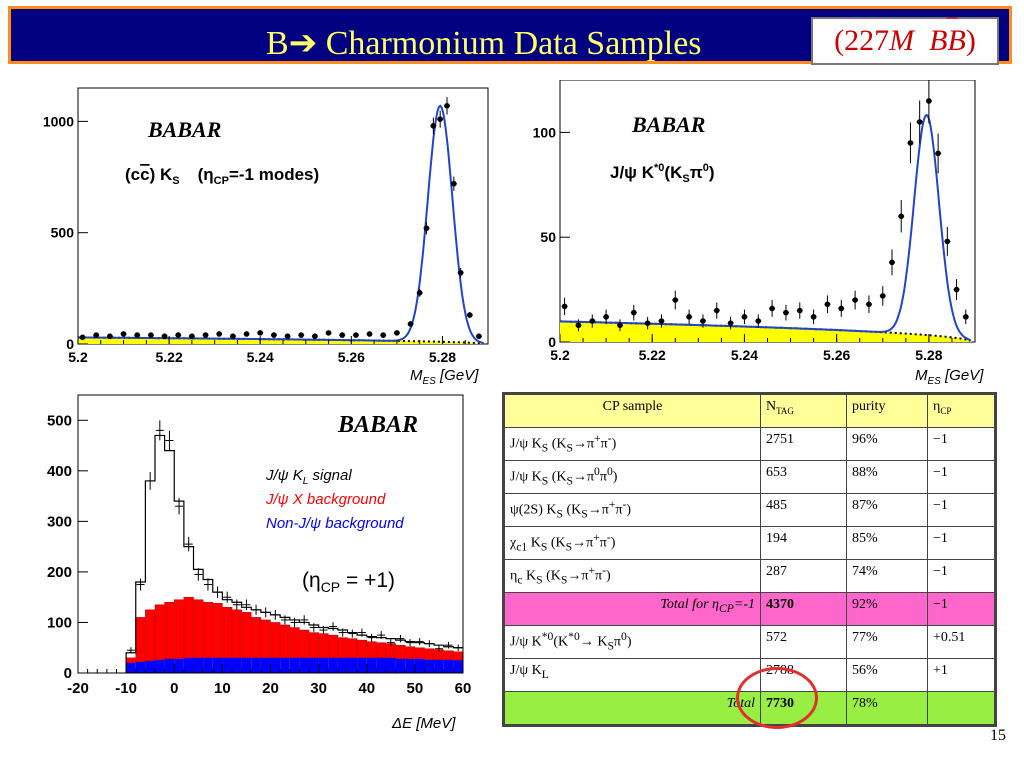 Image resolution: width=1024 pixels, height=768 pixels. I want to click on table-row: ψ(2S) KS (KS→π+π-) 485 87% −1, so click(749, 510).